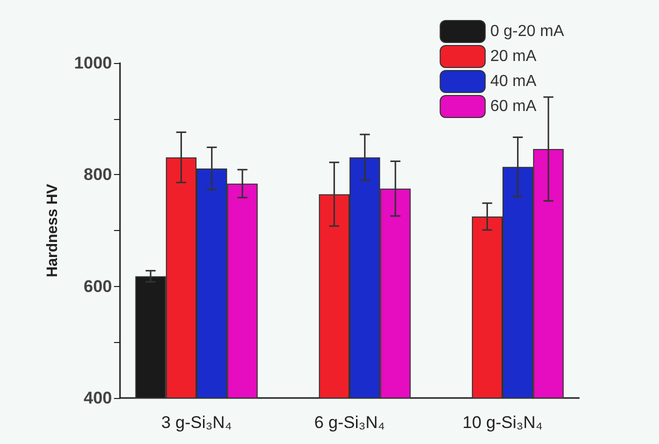  What do you see at coordinates (98, 398) in the screenshot?
I see `y-tick-label: 400` at bounding box center [98, 398].